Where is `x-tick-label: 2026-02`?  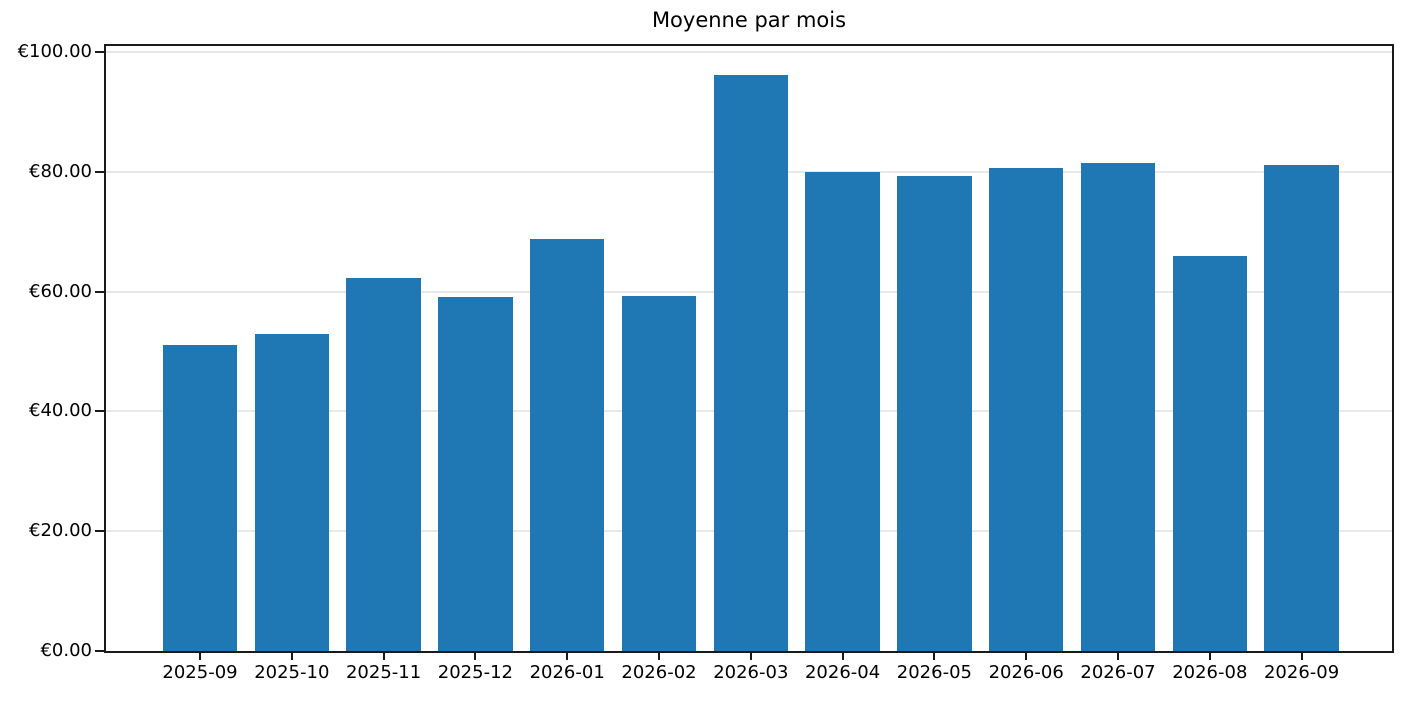 x-tick-label: 2026-02 is located at coordinates (659, 672).